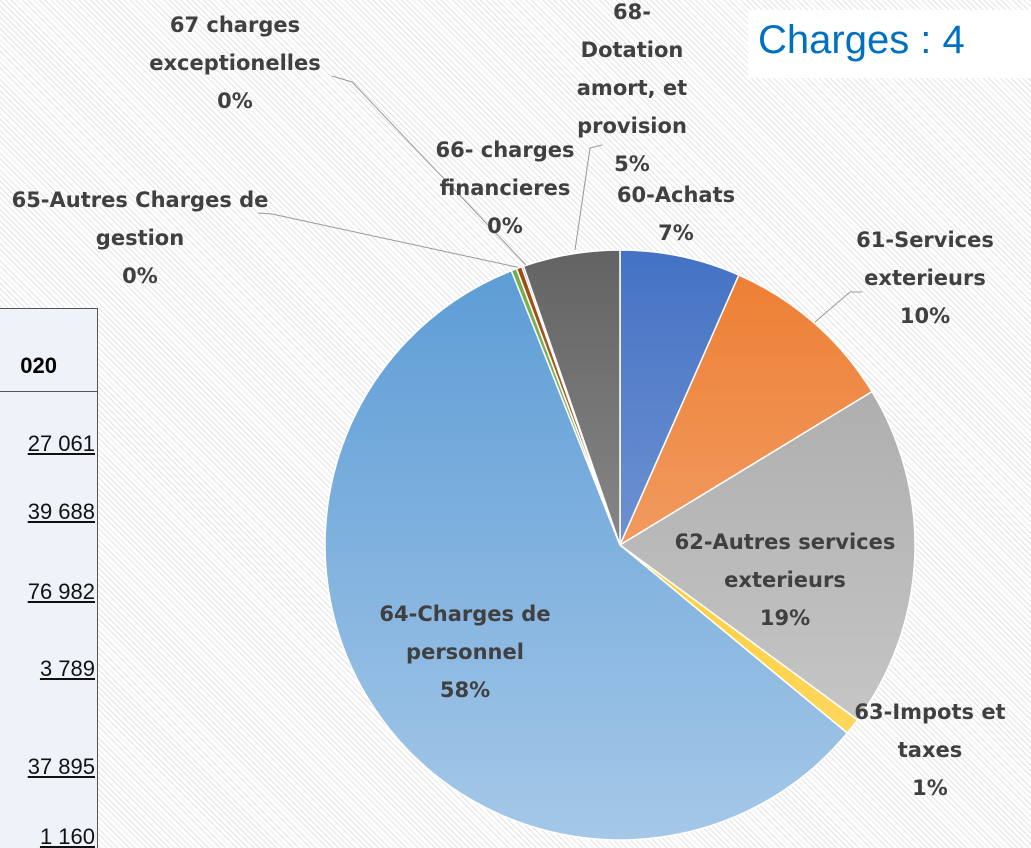 This screenshot has height=848, width=1031. What do you see at coordinates (235, 44) in the screenshot?
I see `category-label: 67 charges exceptionelles` at bounding box center [235, 44].